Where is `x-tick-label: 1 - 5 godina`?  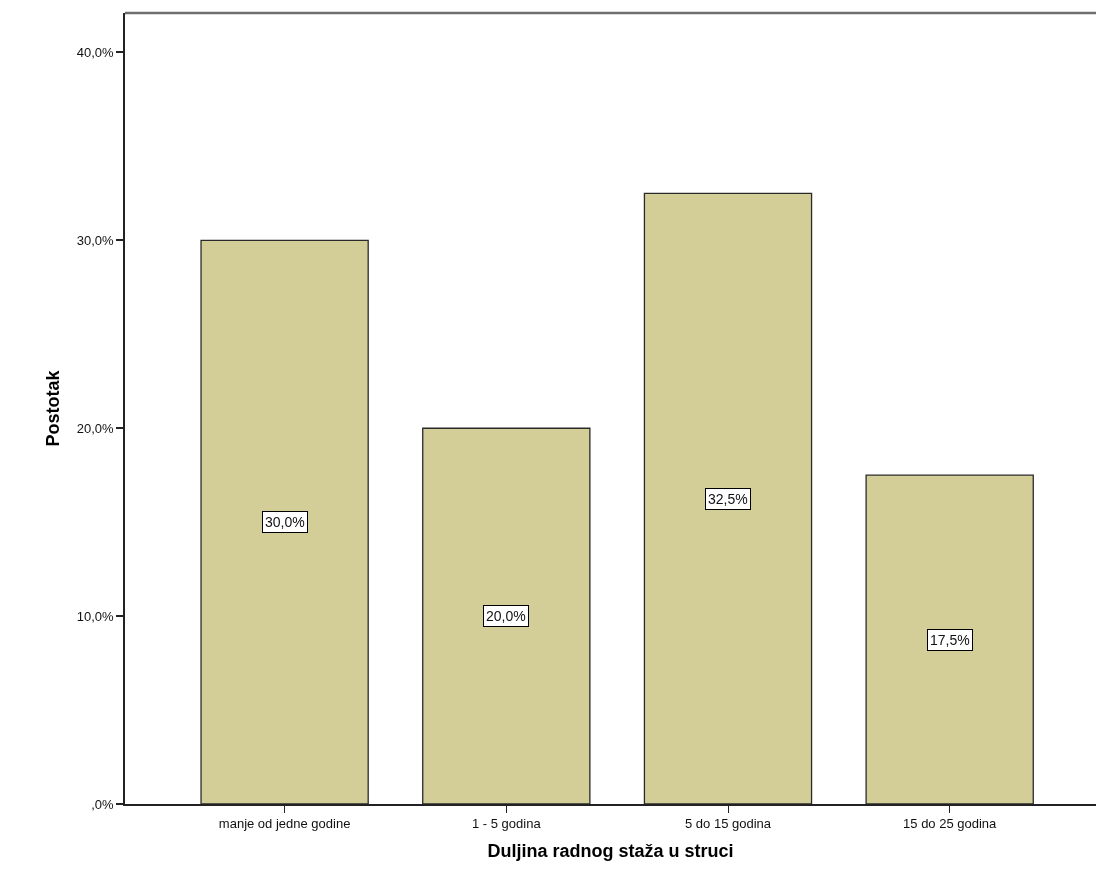 x-tick-label: 1 - 5 godina is located at coordinates (506, 824).